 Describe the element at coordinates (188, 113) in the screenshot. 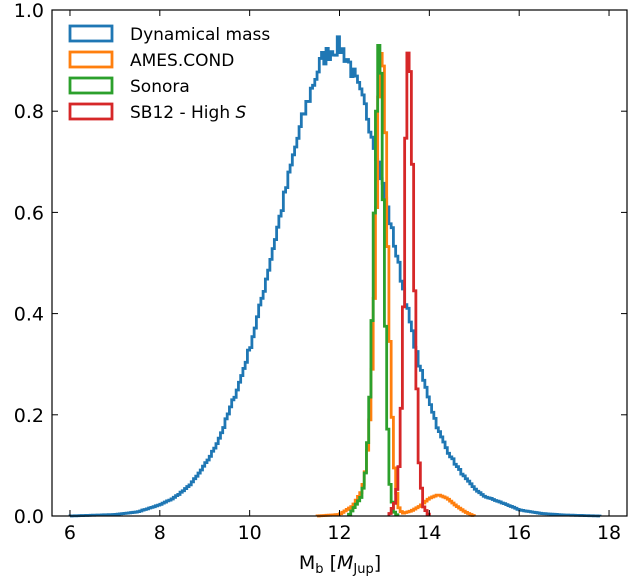

I see `legend-label: SB12 - High S` at that location.